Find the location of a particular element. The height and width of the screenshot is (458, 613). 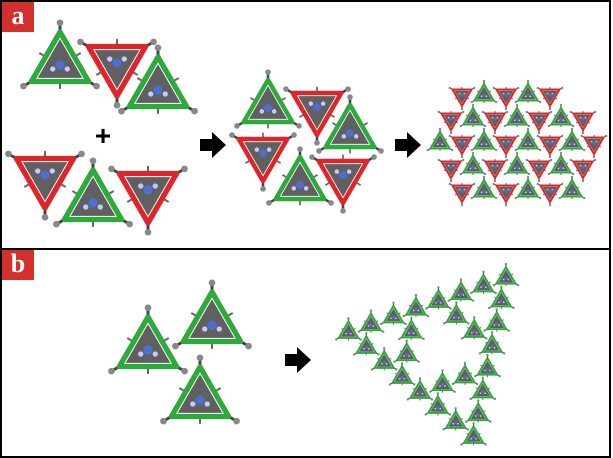

molecule-a5 is located at coordinates (93, 192).